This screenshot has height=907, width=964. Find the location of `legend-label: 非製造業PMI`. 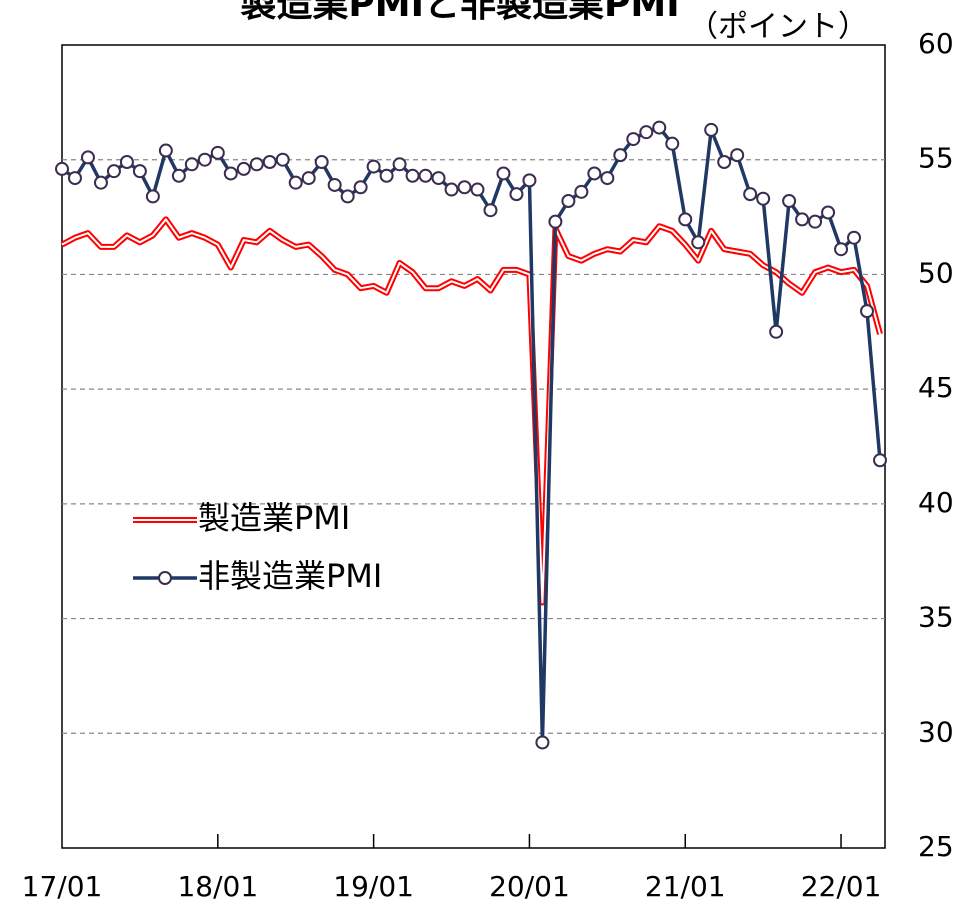

legend-label: 非製造業PMI is located at coordinates (290, 576).